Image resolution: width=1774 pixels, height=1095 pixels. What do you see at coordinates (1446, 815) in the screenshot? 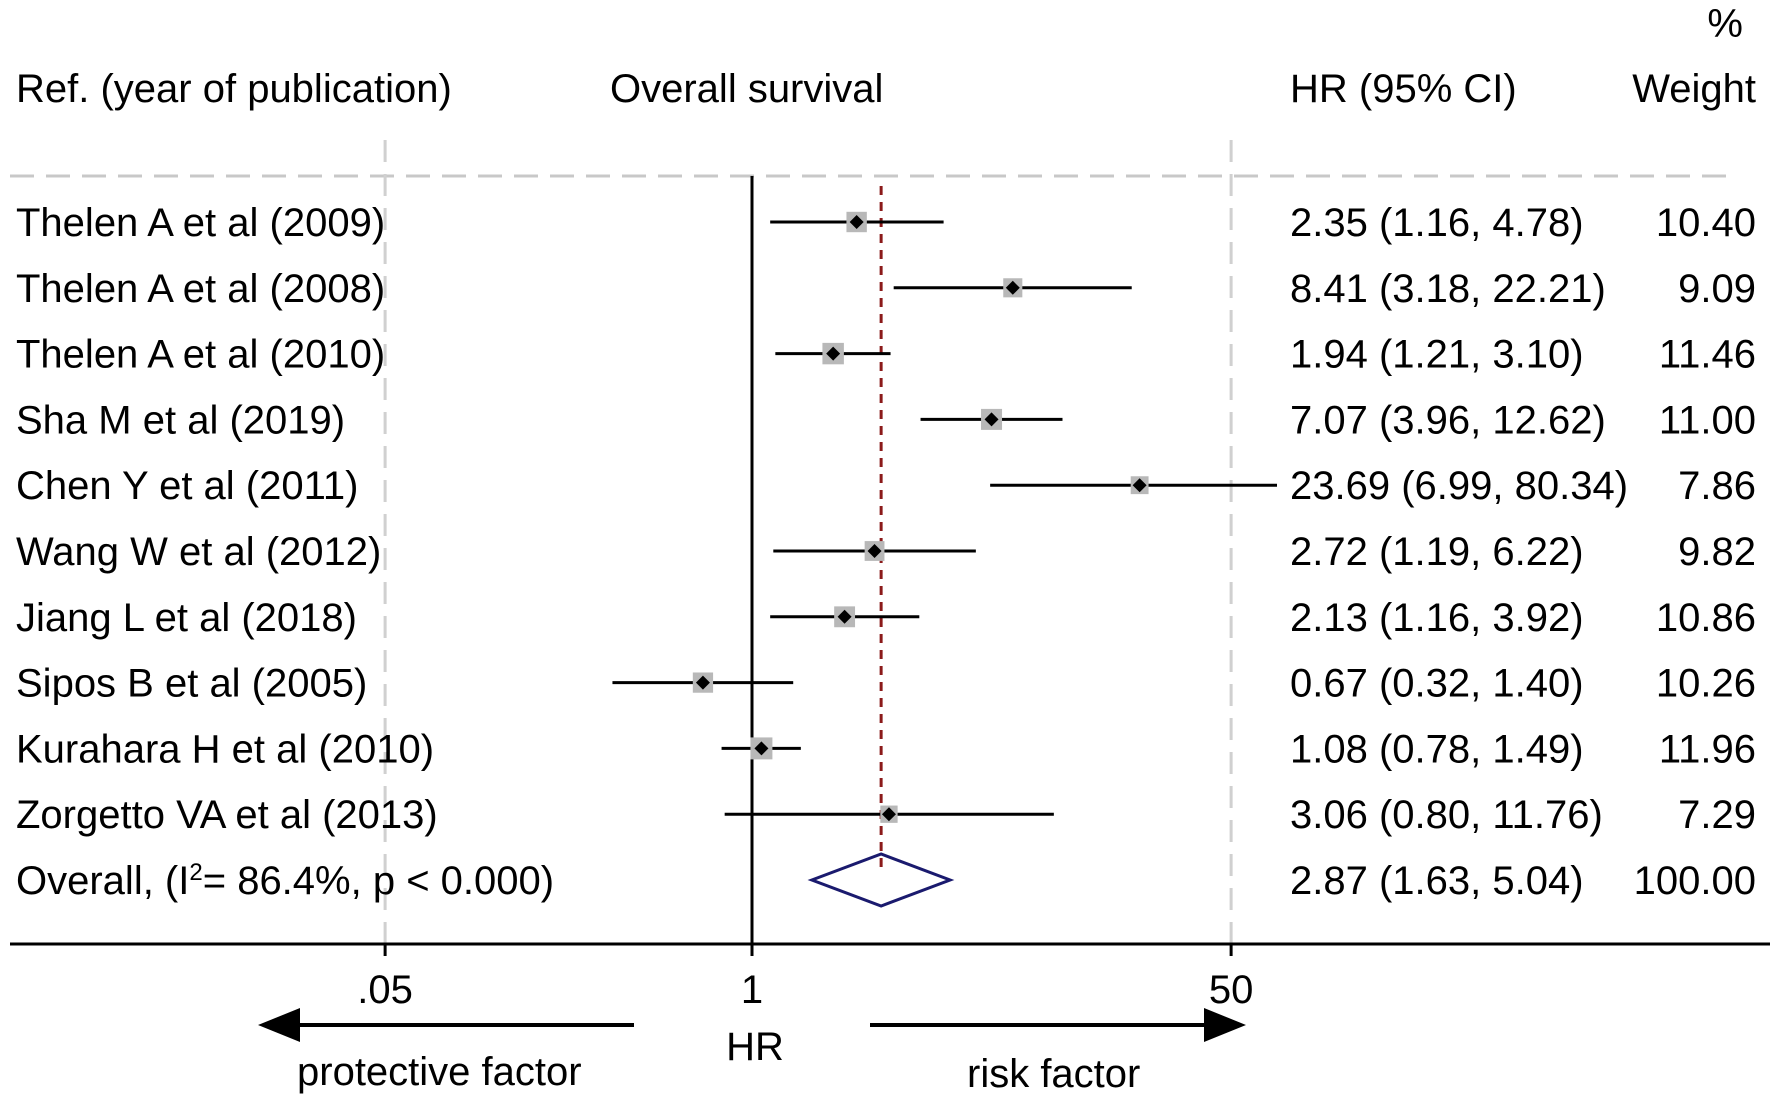
I see `study-ci-text: 3.06 (0.80, 11.76)` at bounding box center [1446, 815].